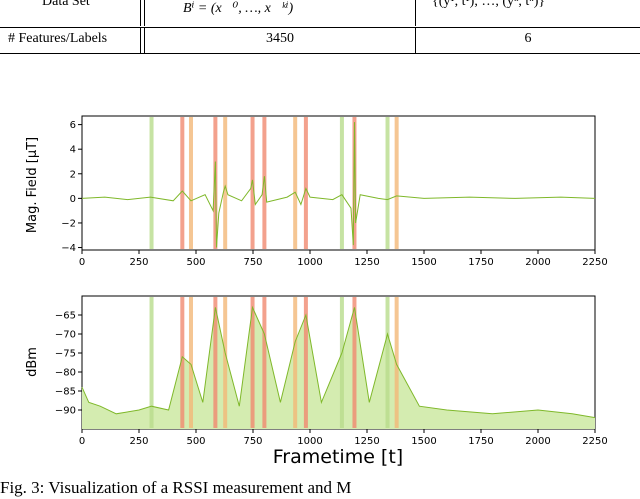  I want to click on table-row1-label: # Features/Labels, so click(58, 38).